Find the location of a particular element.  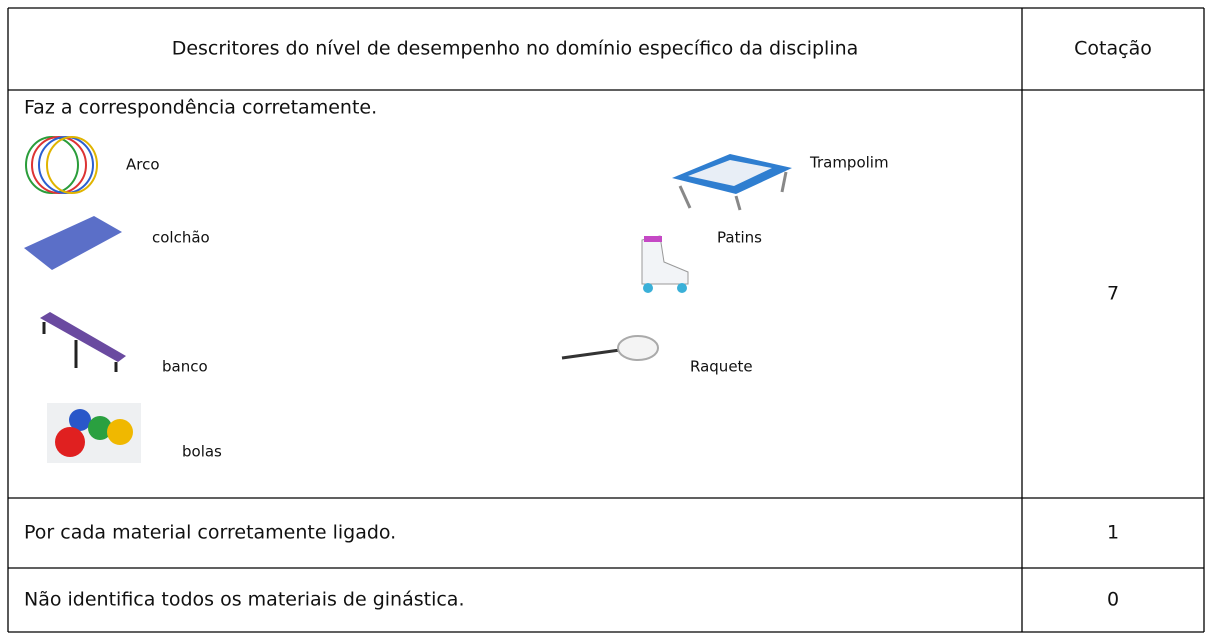

item-label: bolas is located at coordinates (202, 452).